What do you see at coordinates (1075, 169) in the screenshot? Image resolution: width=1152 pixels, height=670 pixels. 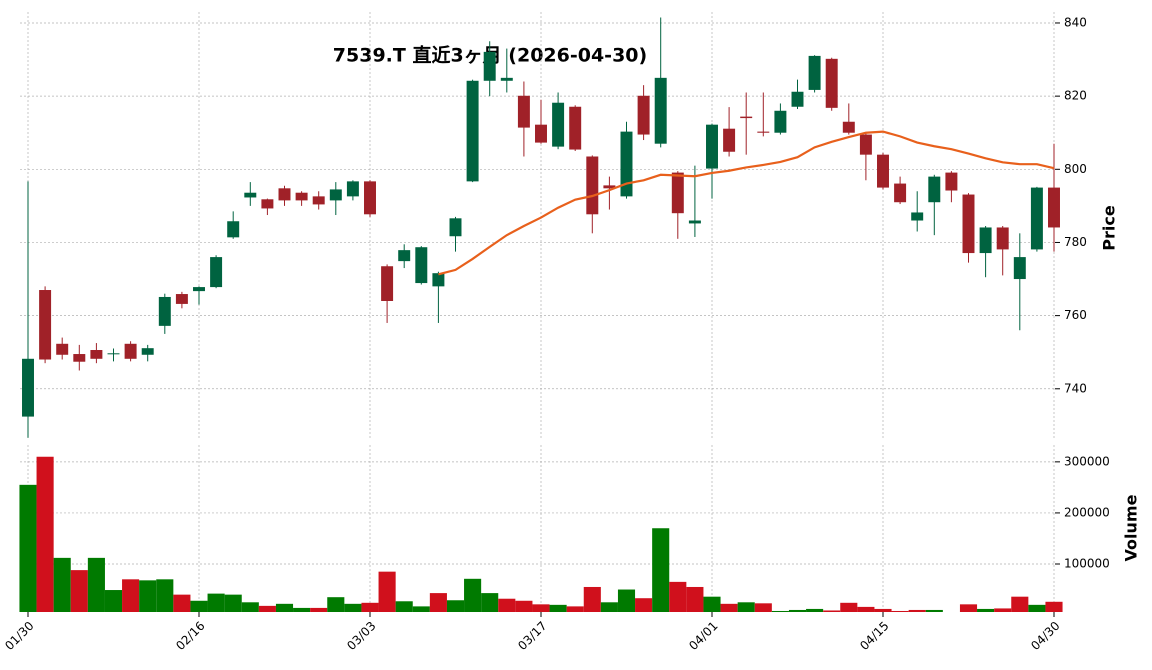 I see `y-tick-label: 800` at bounding box center [1075, 169].